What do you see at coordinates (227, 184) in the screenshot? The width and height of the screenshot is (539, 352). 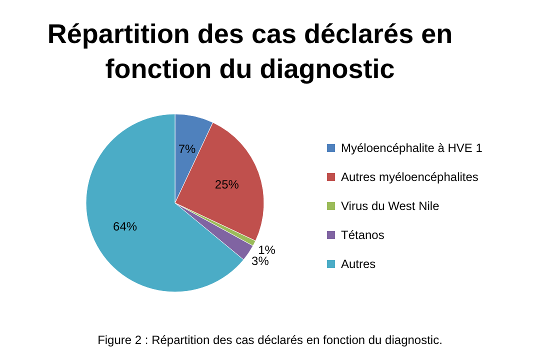 I see `data-label: 25%` at bounding box center [227, 184].